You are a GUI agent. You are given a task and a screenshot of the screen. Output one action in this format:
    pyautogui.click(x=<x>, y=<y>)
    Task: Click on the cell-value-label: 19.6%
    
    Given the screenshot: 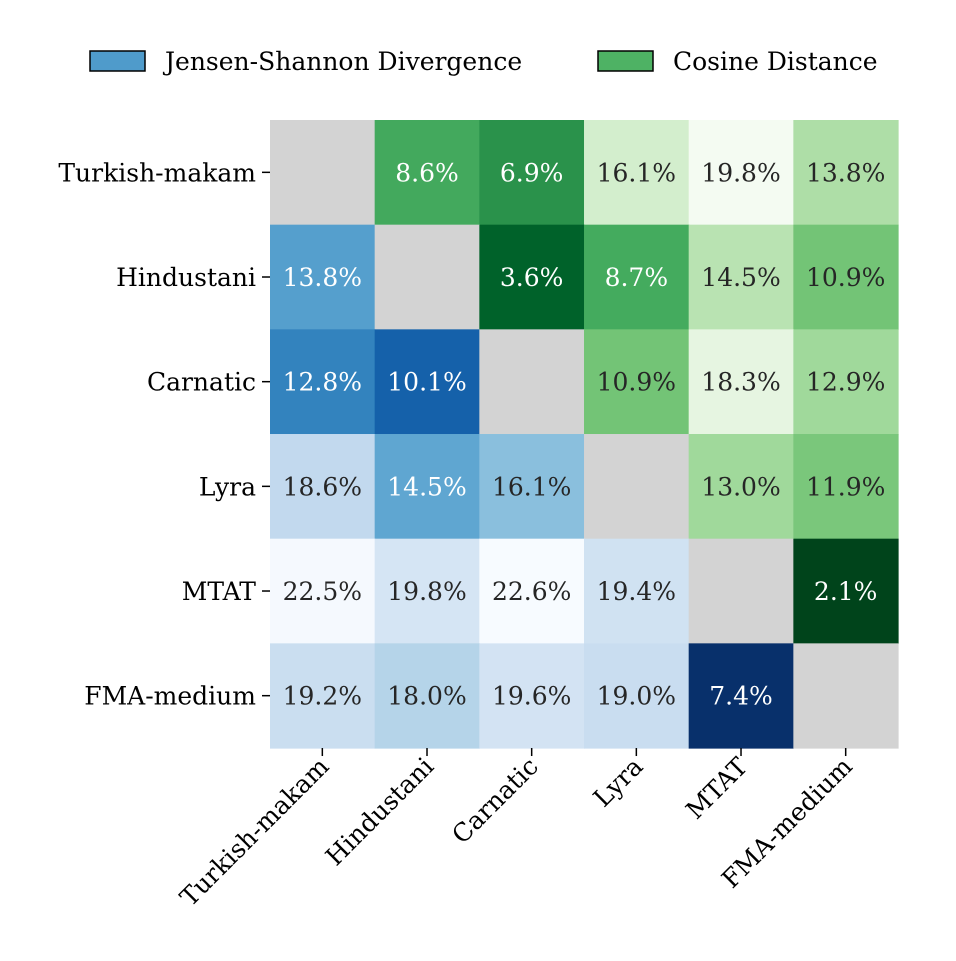 What is the action you would take?
    pyautogui.click(x=531, y=696)
    